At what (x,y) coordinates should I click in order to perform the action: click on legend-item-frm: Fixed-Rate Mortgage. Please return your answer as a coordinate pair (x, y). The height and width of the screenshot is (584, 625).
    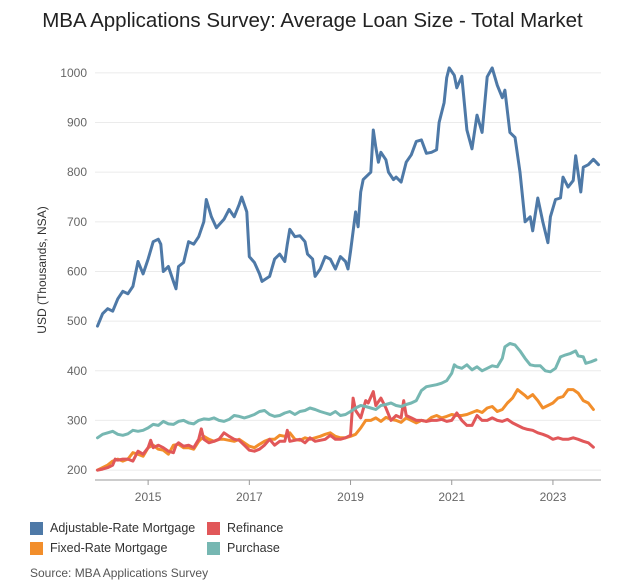
    Looking at the image, I should click on (98, 548).